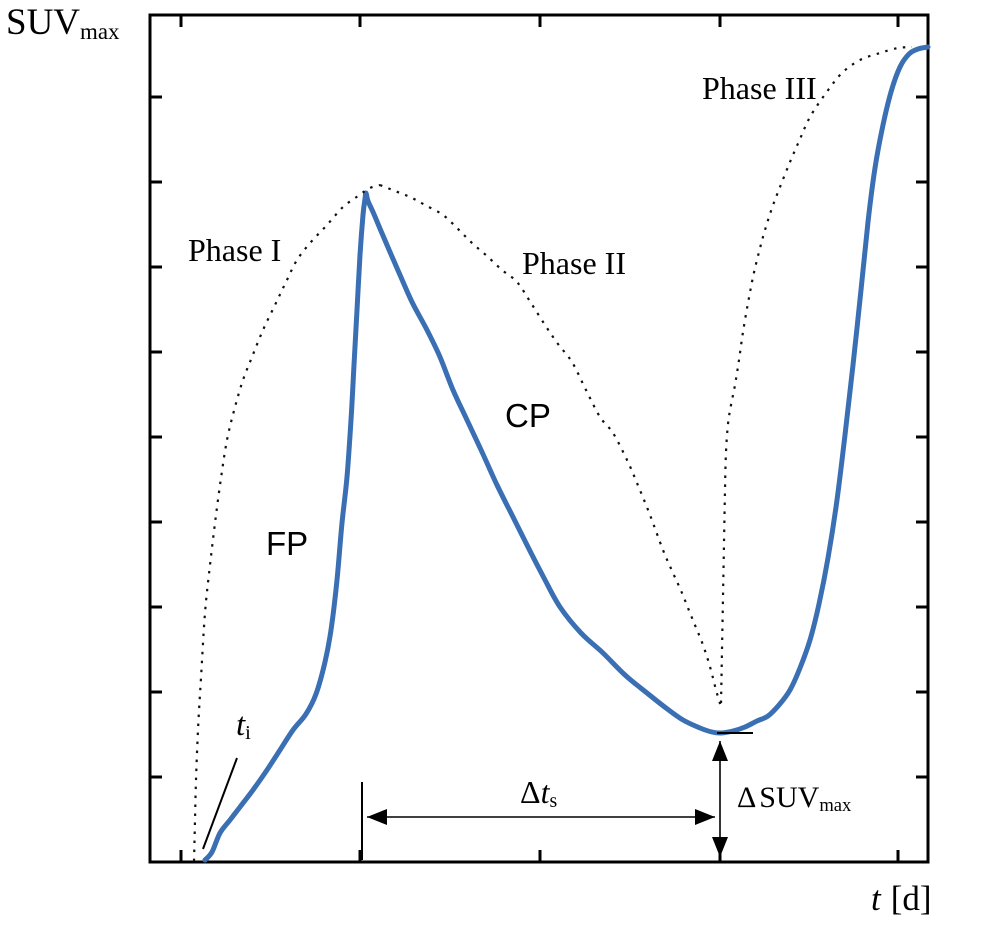 Image resolution: width=1000 pixels, height=929 pixels. What do you see at coordinates (528, 415) in the screenshot?
I see `cp-label: CP` at bounding box center [528, 415].